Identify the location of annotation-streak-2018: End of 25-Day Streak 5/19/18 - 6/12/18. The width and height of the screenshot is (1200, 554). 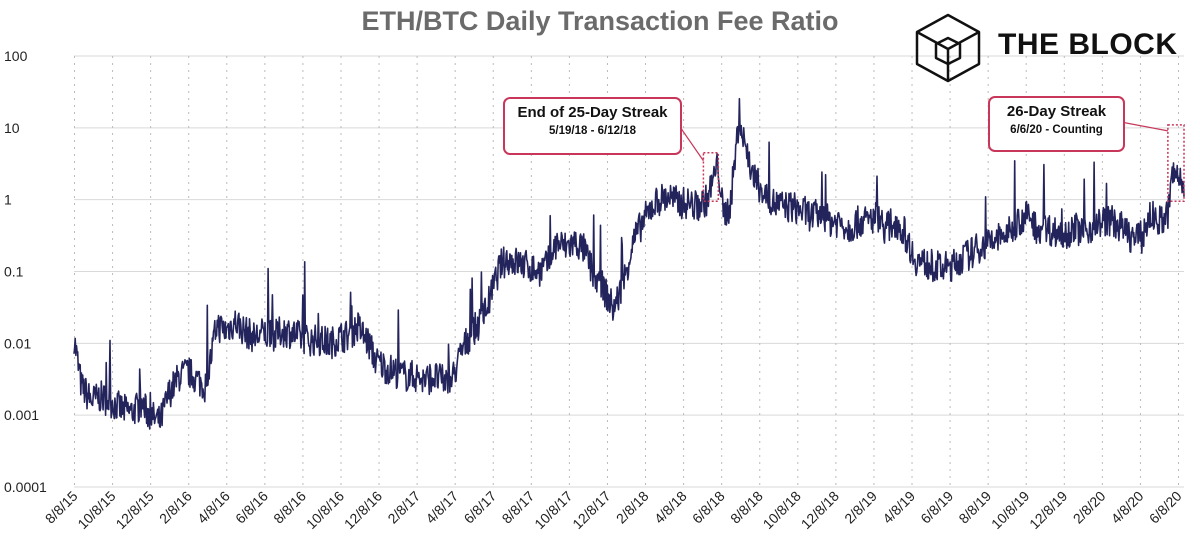
(592, 126).